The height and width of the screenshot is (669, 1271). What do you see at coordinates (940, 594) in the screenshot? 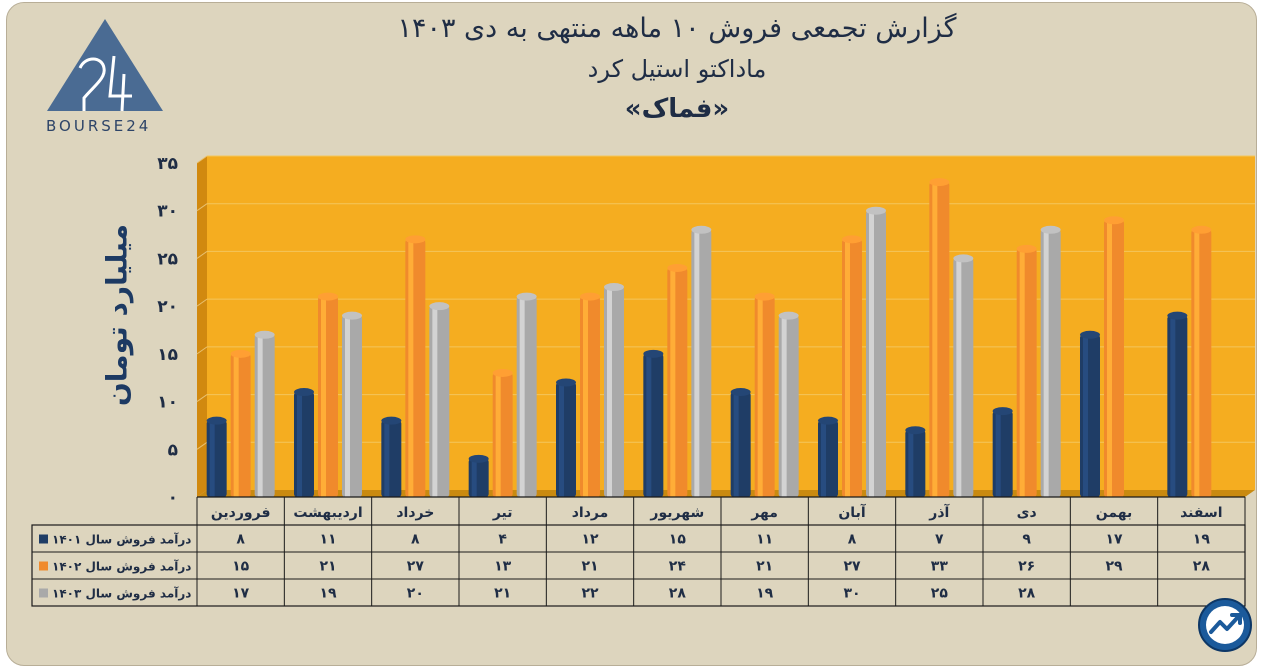
I see `data-label: ۲۵` at bounding box center [940, 594].